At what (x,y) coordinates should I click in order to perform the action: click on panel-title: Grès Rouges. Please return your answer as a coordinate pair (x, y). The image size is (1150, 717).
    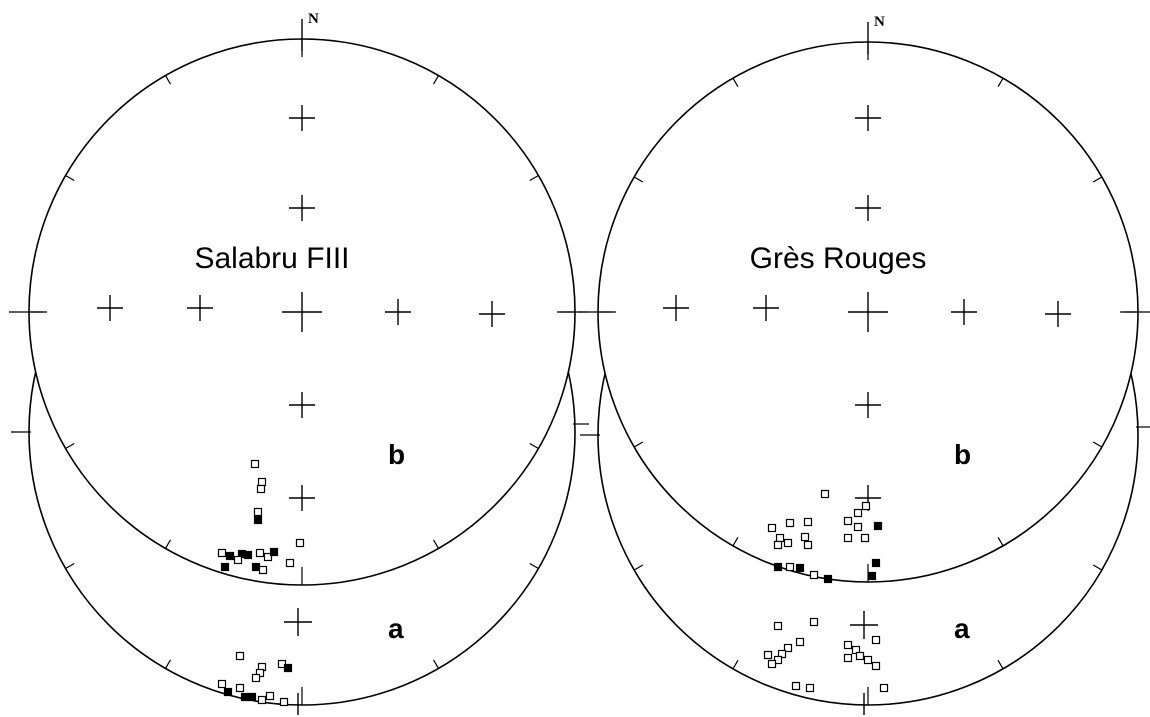
    Looking at the image, I should click on (838, 258).